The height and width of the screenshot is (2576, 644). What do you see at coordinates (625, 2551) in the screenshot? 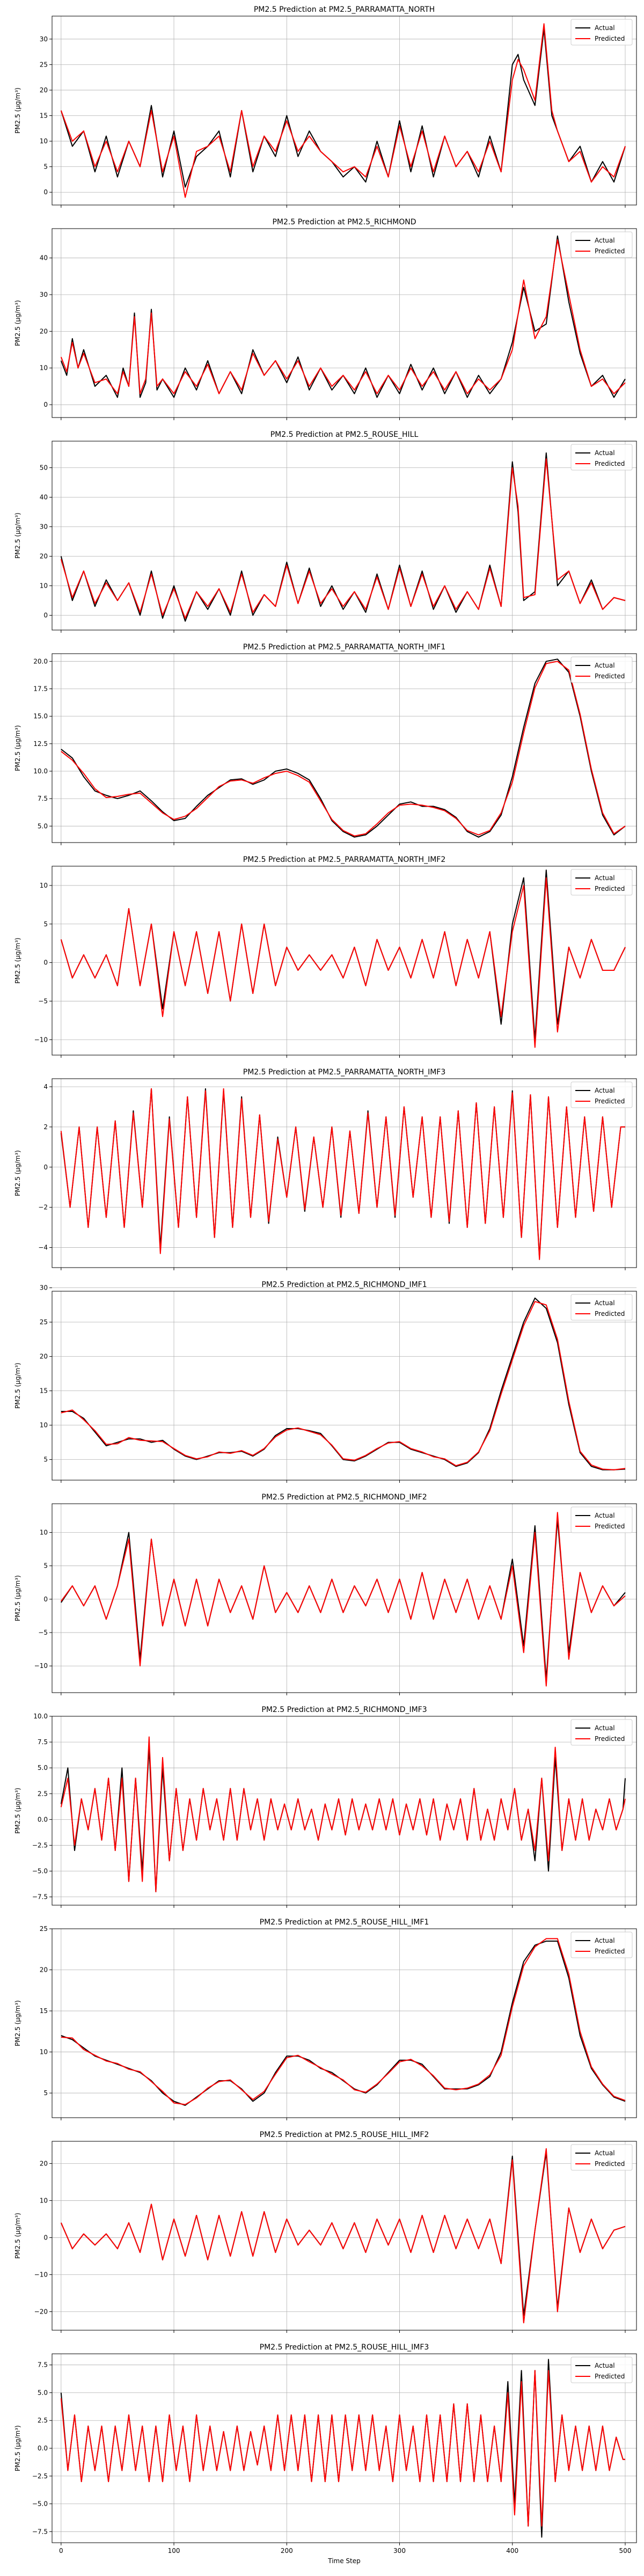
I see `x-tick-label: 500` at bounding box center [625, 2551].